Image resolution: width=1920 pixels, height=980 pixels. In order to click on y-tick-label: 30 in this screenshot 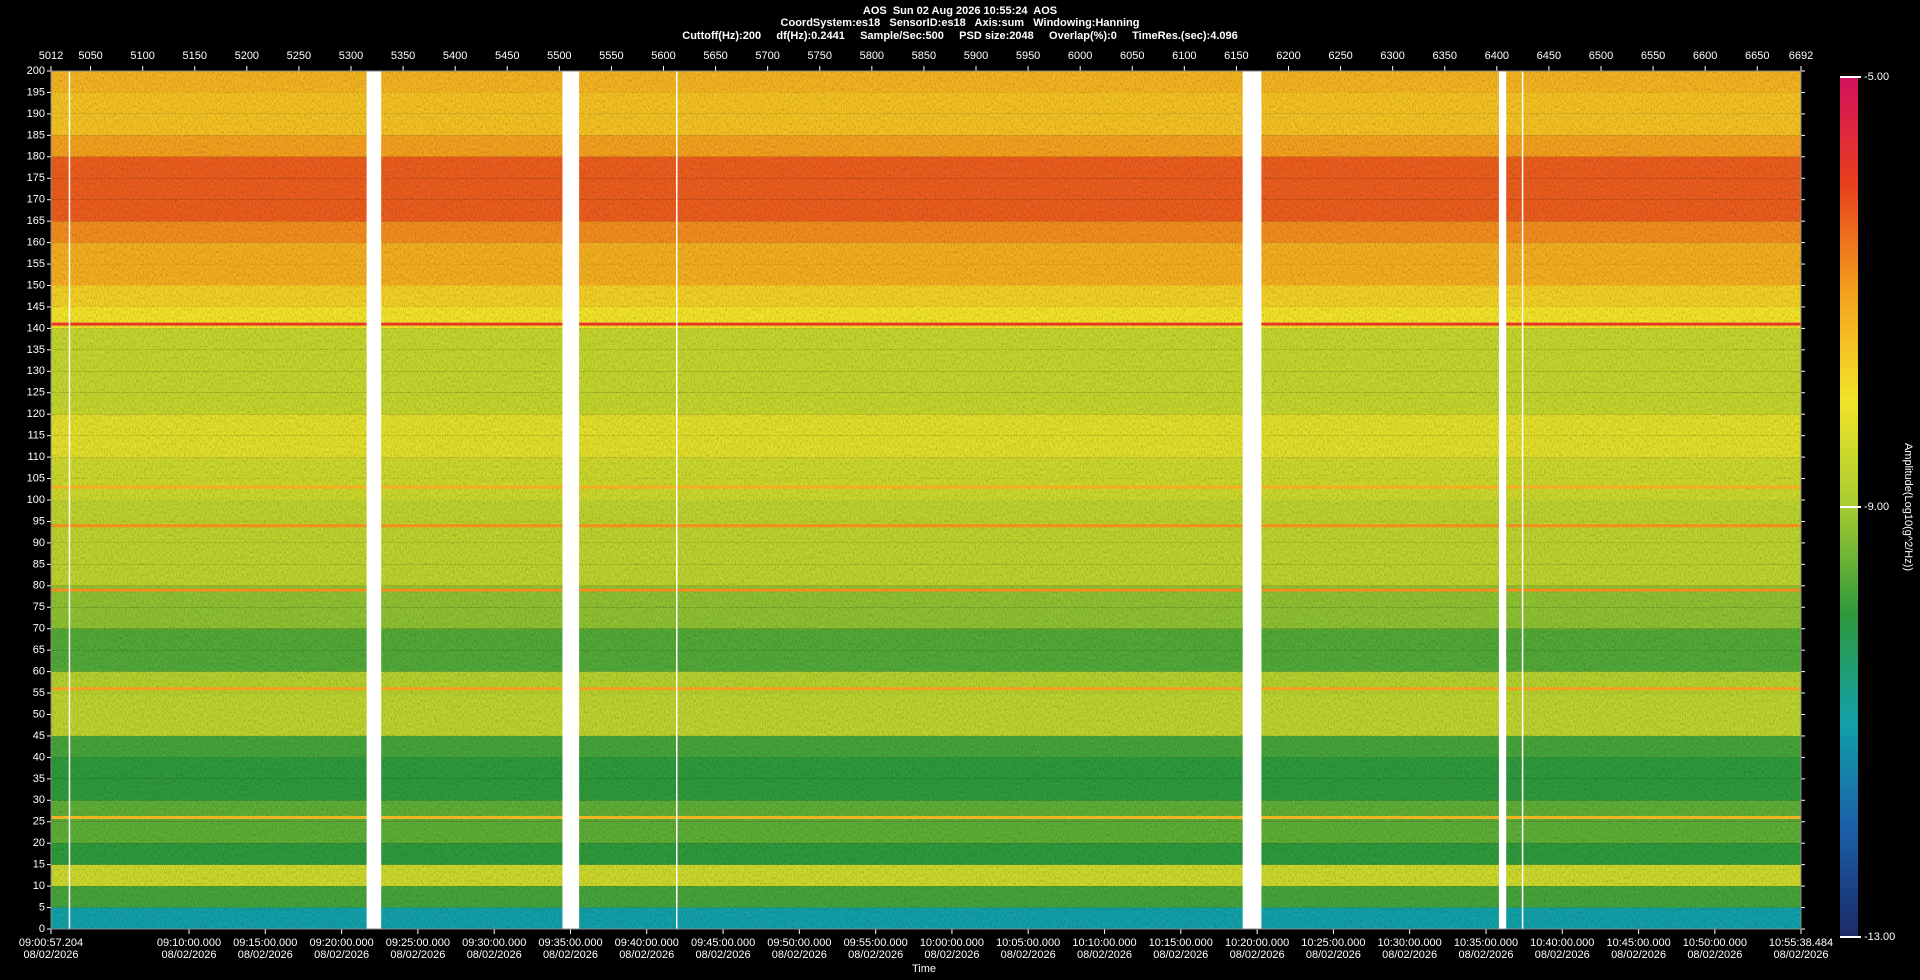, I will do `click(39, 800)`.